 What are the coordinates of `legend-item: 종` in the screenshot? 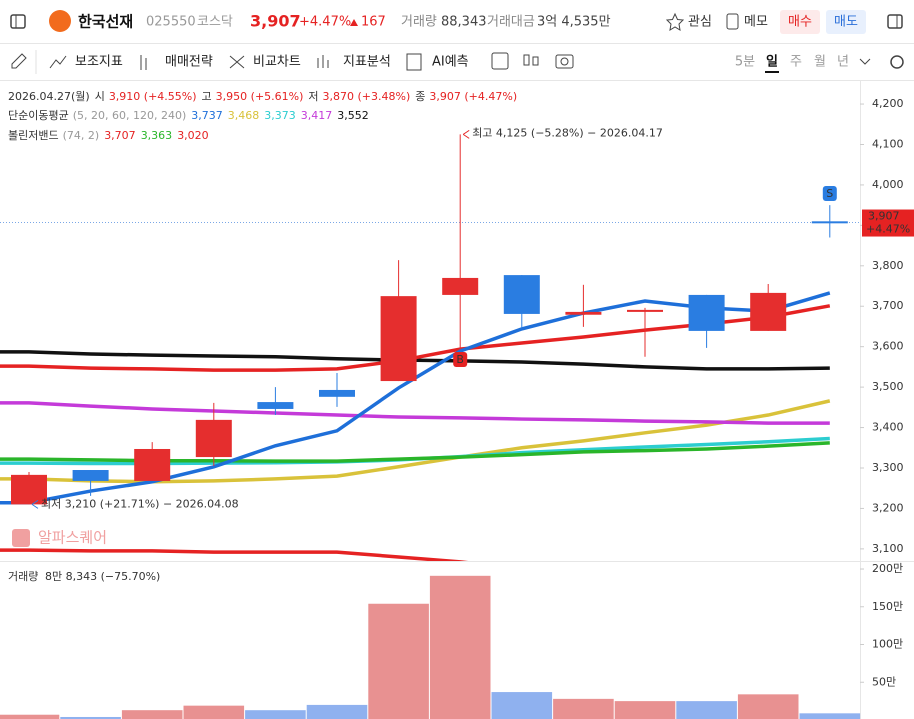 It's located at (420, 96).